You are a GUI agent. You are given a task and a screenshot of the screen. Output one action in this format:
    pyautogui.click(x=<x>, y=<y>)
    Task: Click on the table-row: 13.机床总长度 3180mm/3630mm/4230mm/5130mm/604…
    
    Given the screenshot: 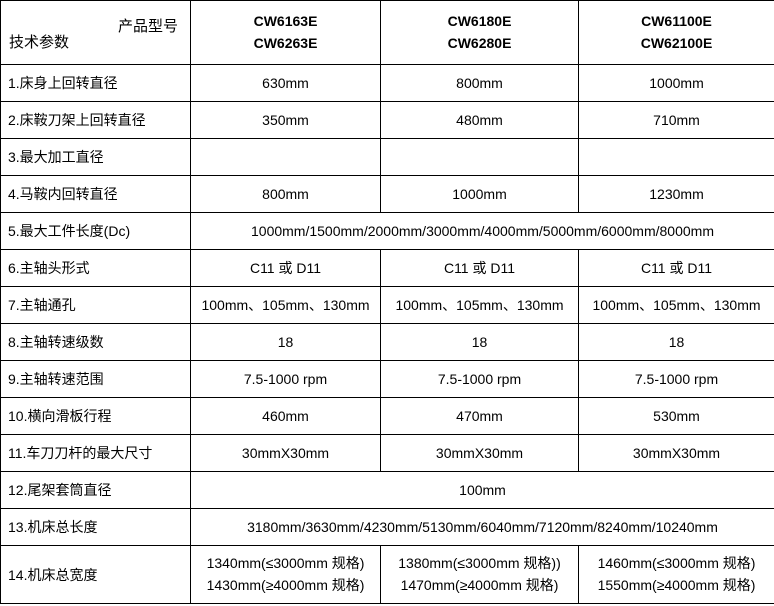 What is the action you would take?
    pyautogui.click(x=387, y=527)
    